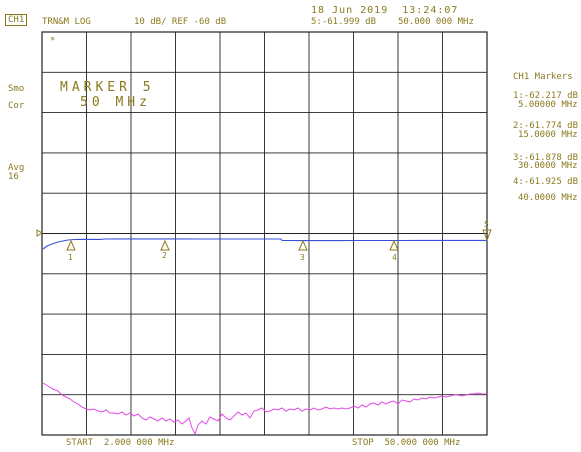  What do you see at coordinates (71, 245) in the screenshot?
I see `marker-1-icon` at bounding box center [71, 245].